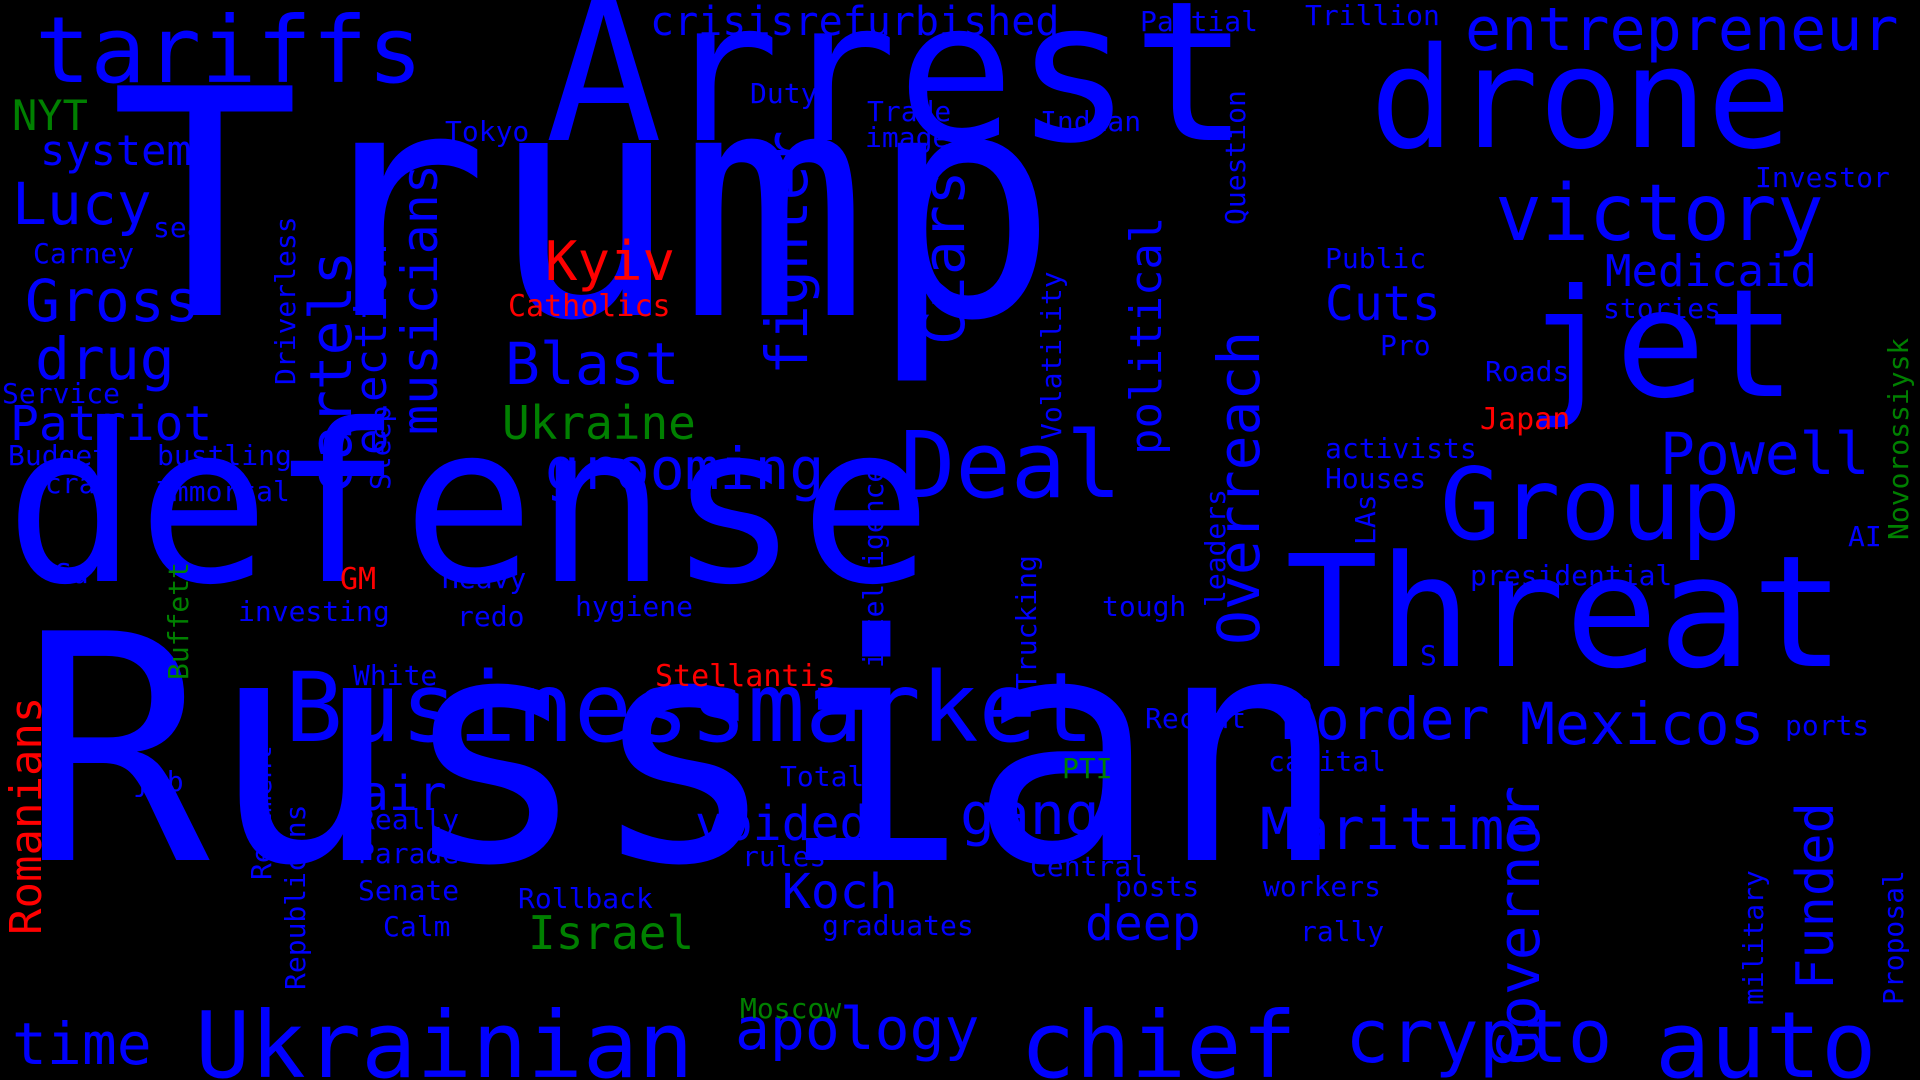 This screenshot has width=1920, height=1080. Describe the element at coordinates (420, 299) in the screenshot. I see `word-musicians: musicians` at that location.